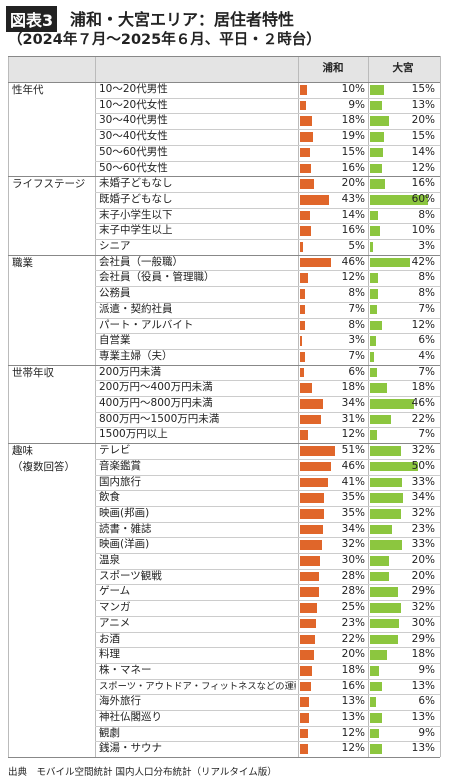  I want to click on column-divider, so click(368, 407).